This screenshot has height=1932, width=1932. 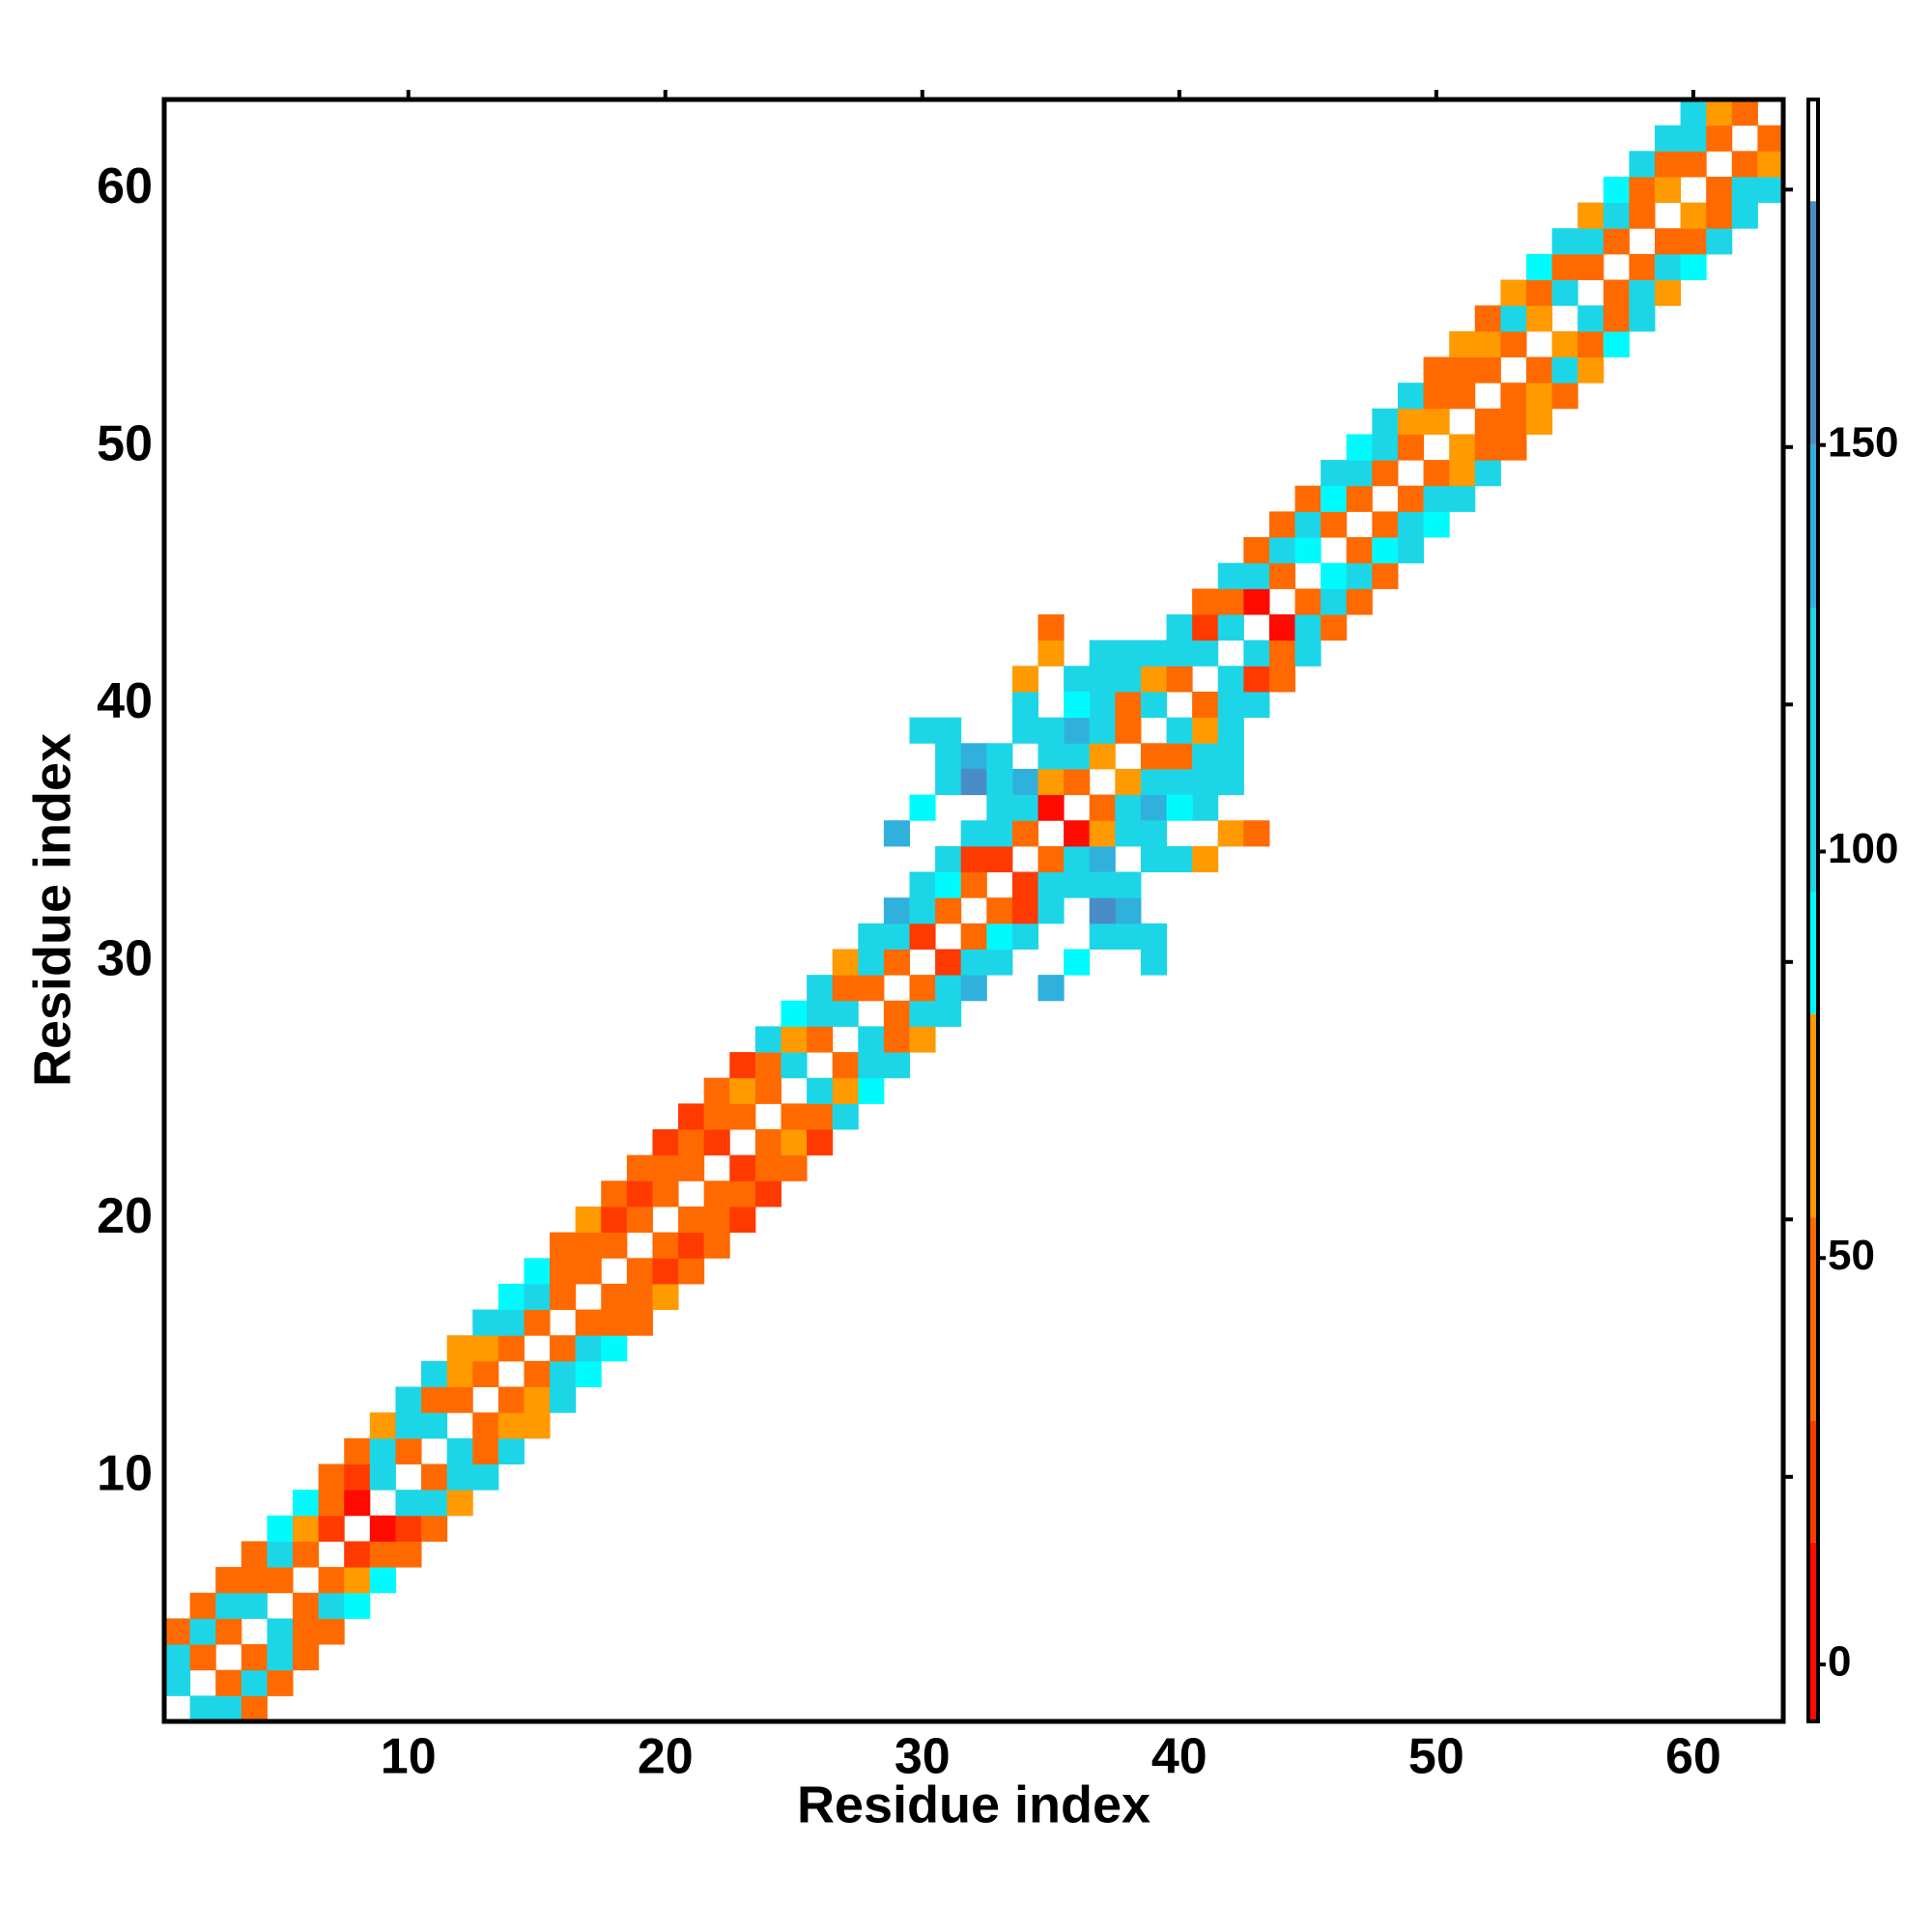 What do you see at coordinates (923, 1757) in the screenshot?
I see `x-tick-label: 30` at bounding box center [923, 1757].